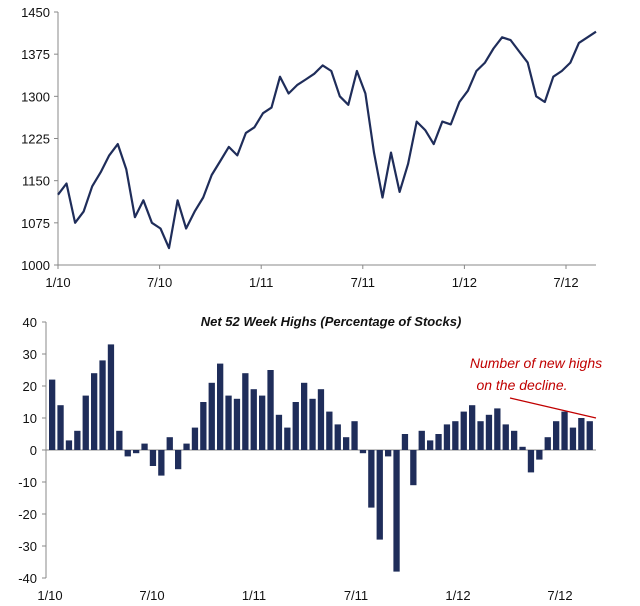 The height and width of the screenshot is (606, 640). I want to click on bottom-y-ticks: 40 30 20 10 0 -10 -20 -30 -40, so click(32, 450).